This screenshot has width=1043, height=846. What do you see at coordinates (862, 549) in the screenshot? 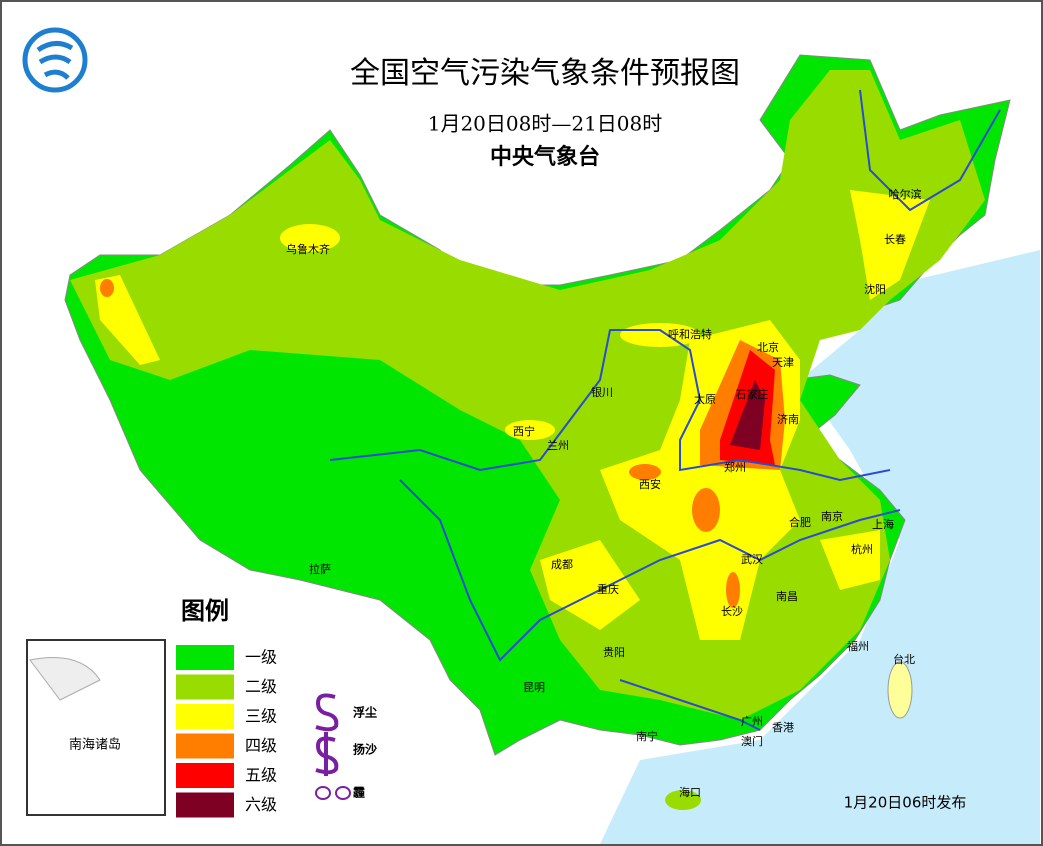
I see `city-label: 杭州` at bounding box center [862, 549].